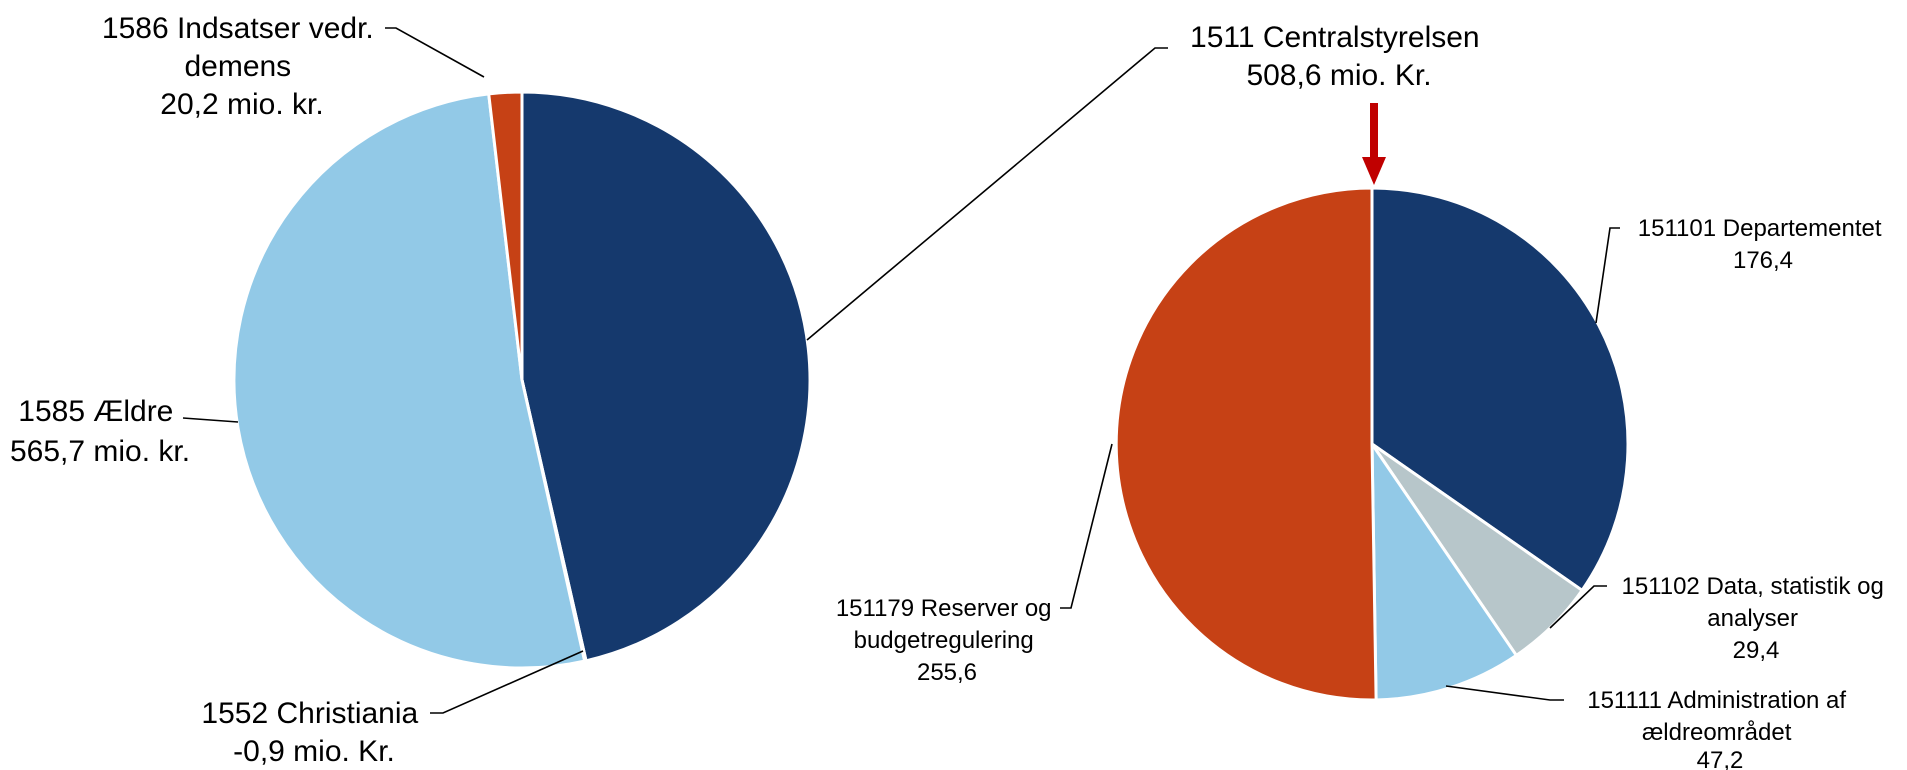 This screenshot has width=1907, height=770. I want to click on pie-slice-1585-ldre, so click(409, 381).